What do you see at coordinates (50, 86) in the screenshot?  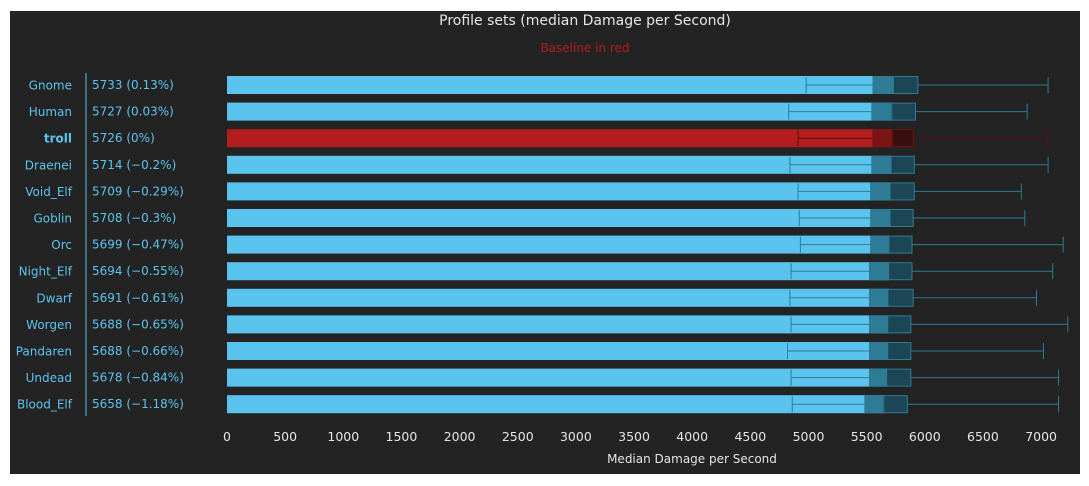 I see `category-label: Gnome` at bounding box center [50, 86].